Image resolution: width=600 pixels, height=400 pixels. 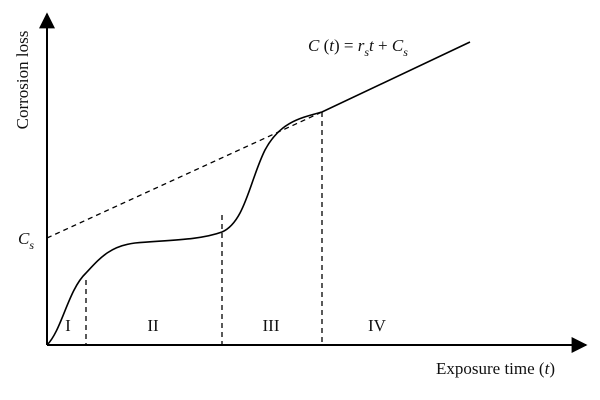 What do you see at coordinates (271, 325) in the screenshot?
I see `region-label: III` at bounding box center [271, 325].